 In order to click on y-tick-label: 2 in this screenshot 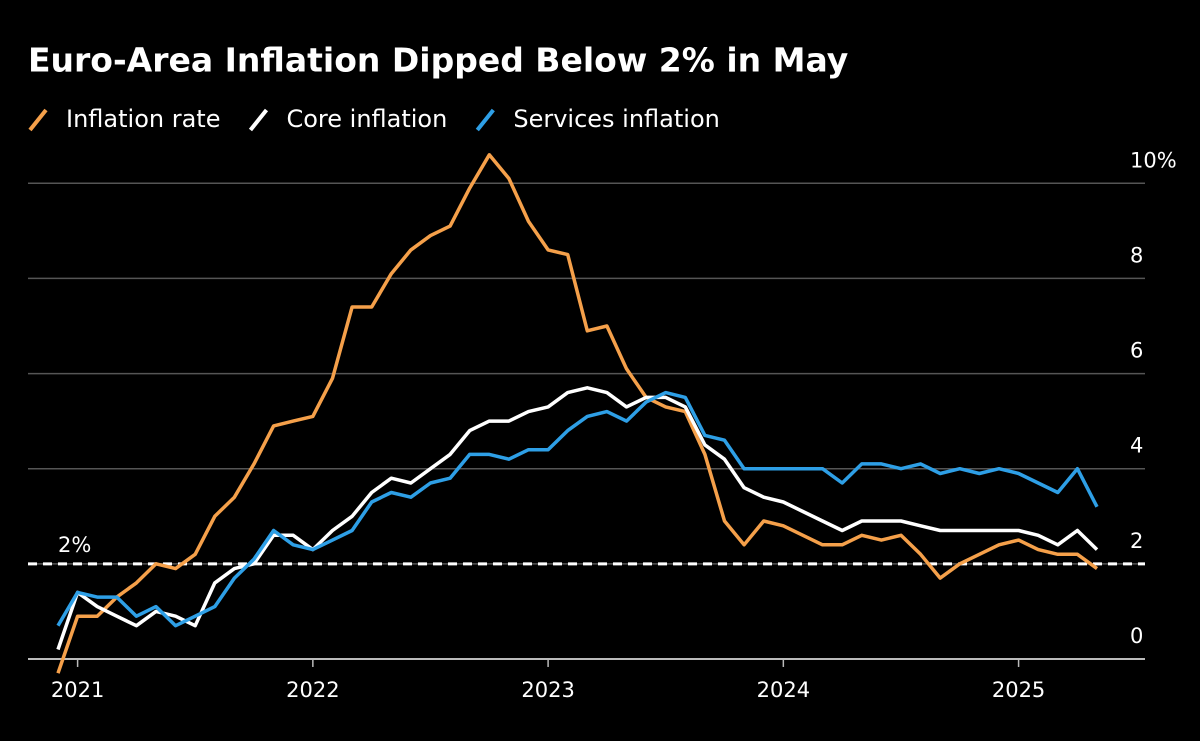, I will do `click(1136, 541)`.